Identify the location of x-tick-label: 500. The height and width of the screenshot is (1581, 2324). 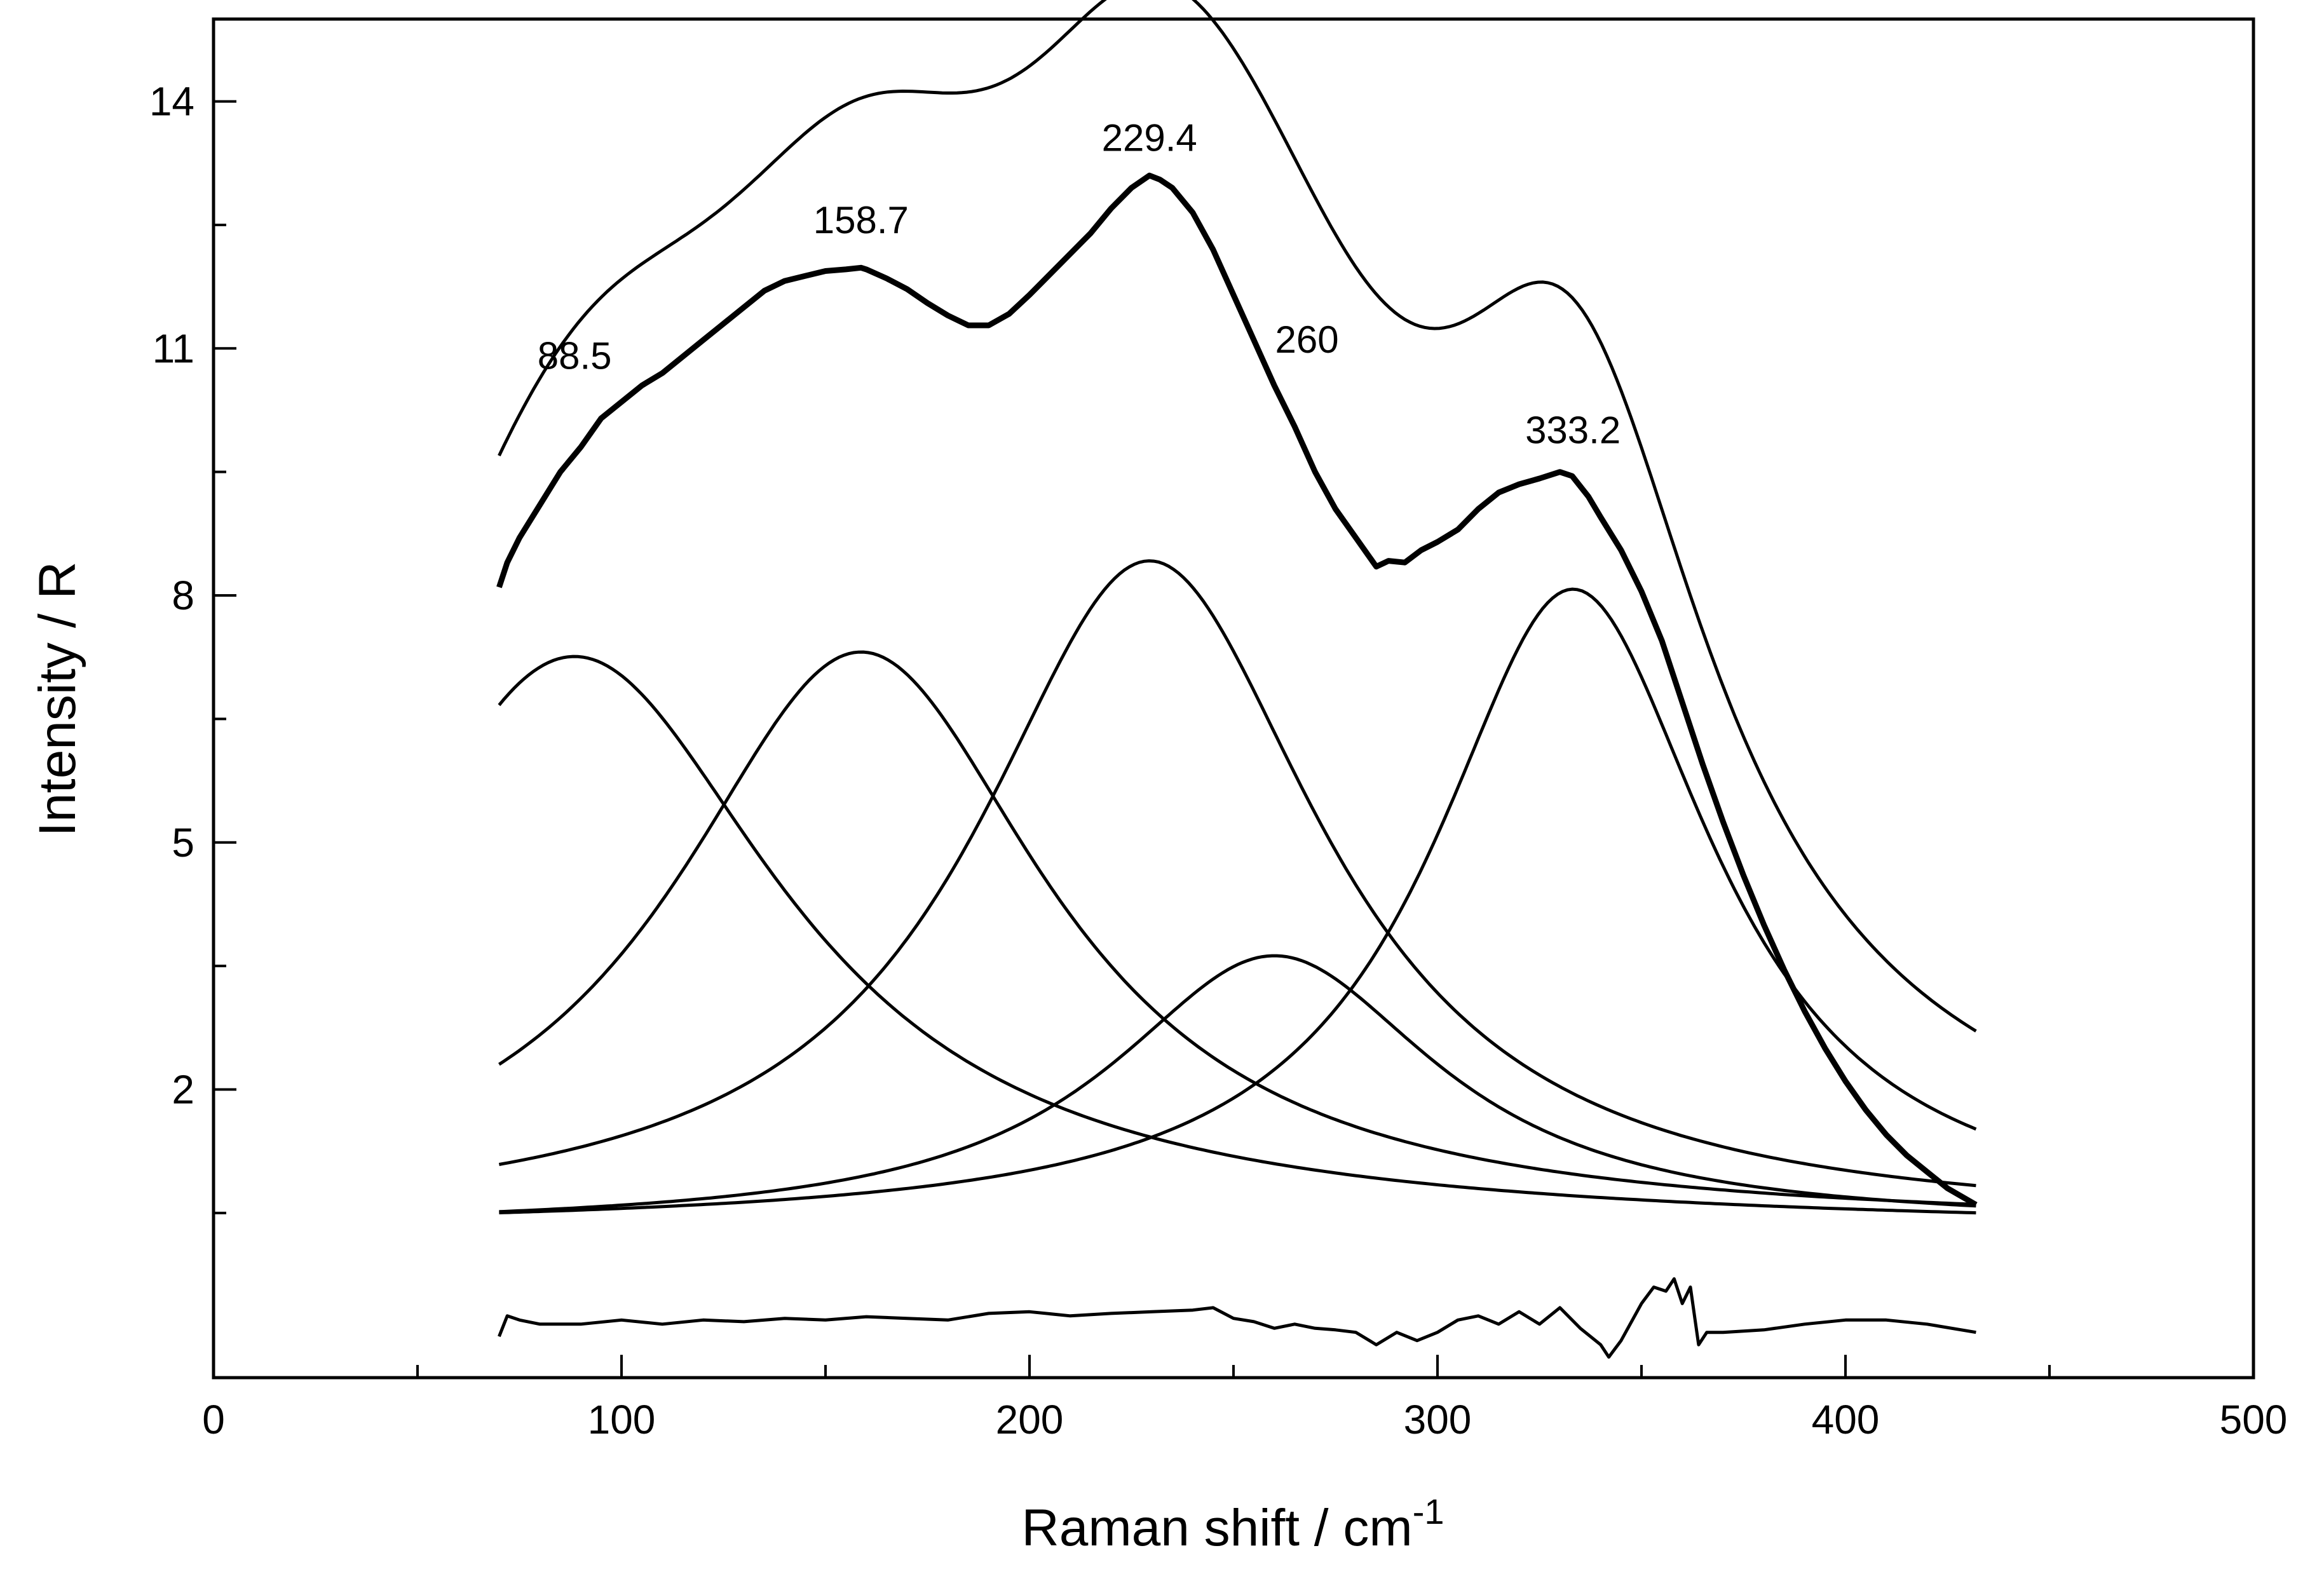
(2254, 1419).